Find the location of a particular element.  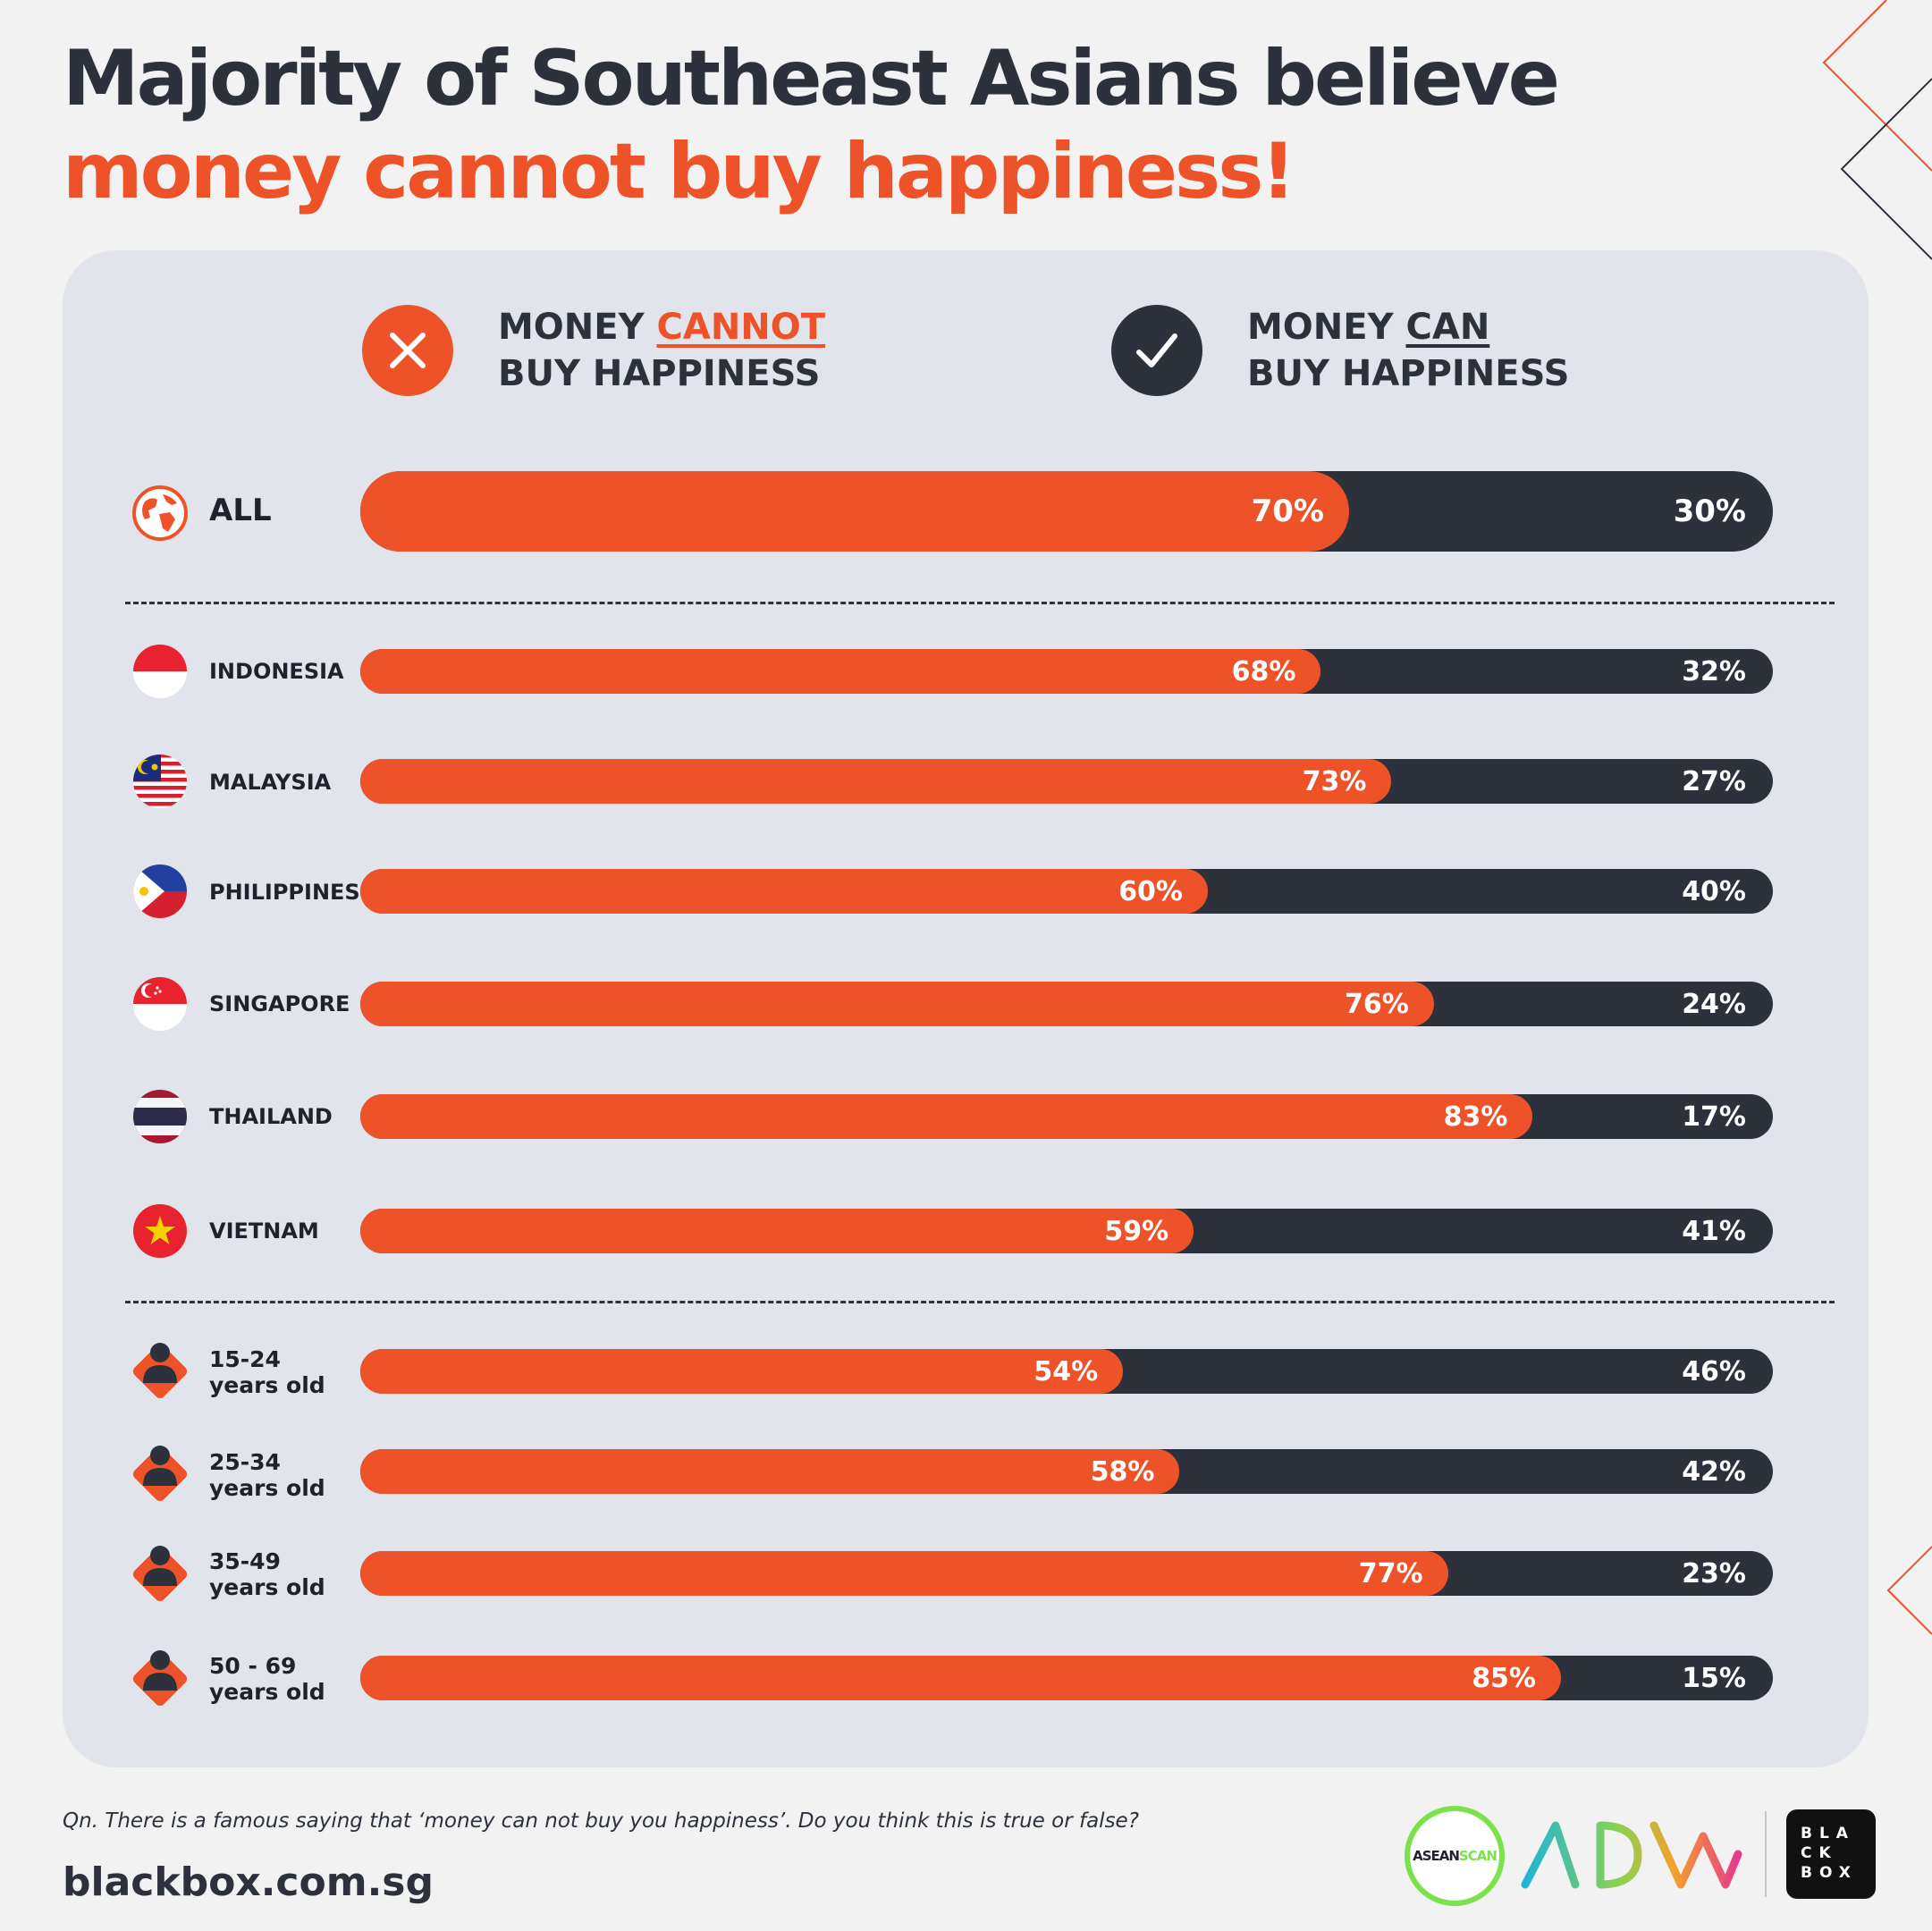

data-label-cannot: 73% is located at coordinates (1334, 781).